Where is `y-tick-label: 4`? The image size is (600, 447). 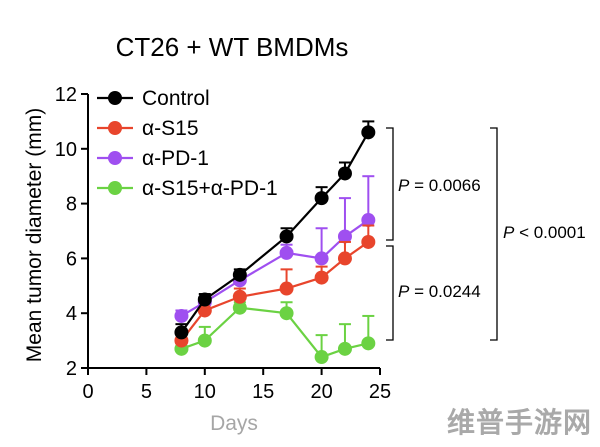
y-tick-label: 4 is located at coordinates (71, 314).